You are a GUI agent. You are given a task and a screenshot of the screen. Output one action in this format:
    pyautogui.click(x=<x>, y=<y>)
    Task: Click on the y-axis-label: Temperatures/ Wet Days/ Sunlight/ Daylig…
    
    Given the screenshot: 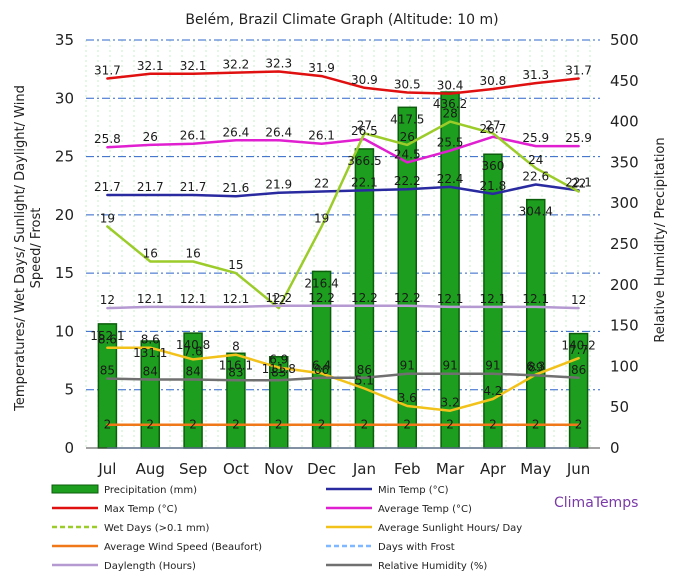 What is the action you would take?
    pyautogui.click(x=28, y=248)
    